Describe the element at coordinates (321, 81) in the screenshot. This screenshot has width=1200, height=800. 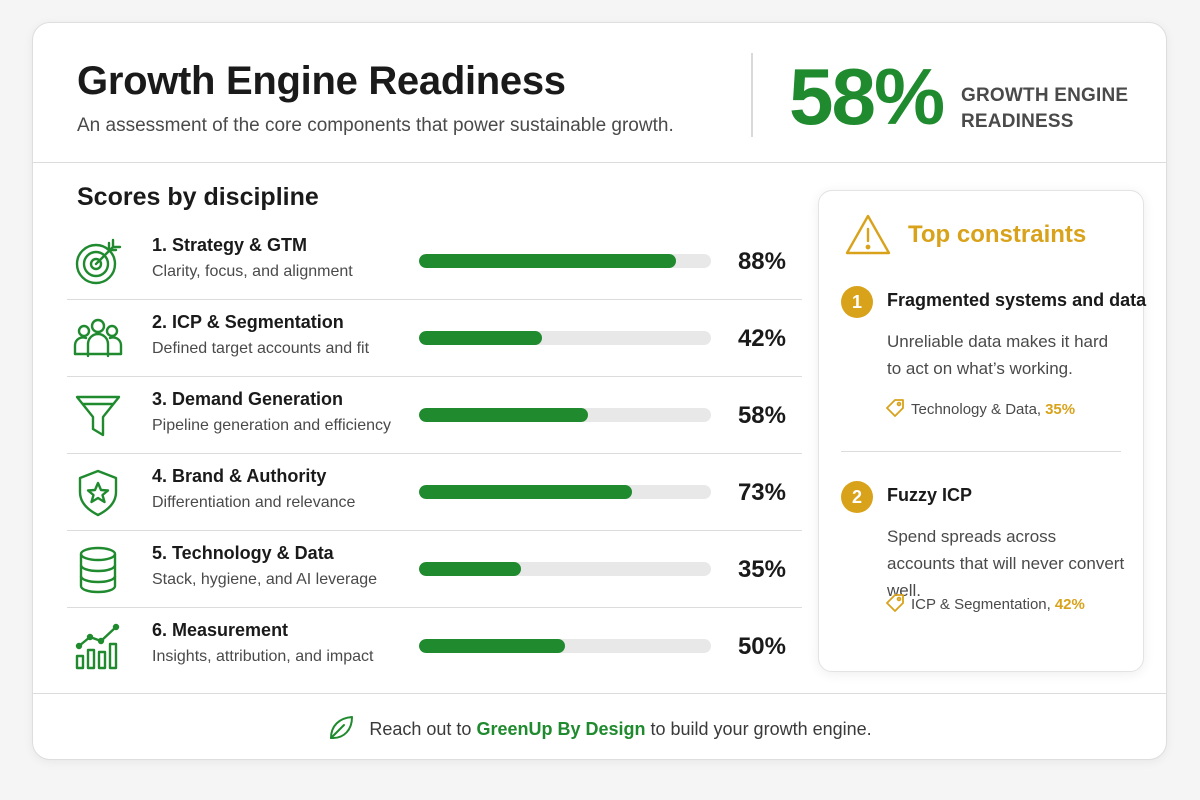
I see `page-title: Growth Engine Readiness` at that location.